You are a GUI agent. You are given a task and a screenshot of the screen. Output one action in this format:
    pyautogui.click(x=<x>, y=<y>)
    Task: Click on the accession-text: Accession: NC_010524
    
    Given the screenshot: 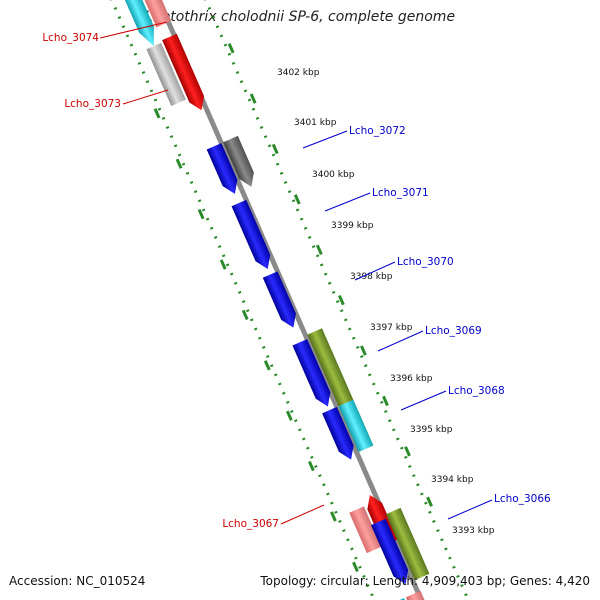 What is the action you would take?
    pyautogui.click(x=77, y=581)
    